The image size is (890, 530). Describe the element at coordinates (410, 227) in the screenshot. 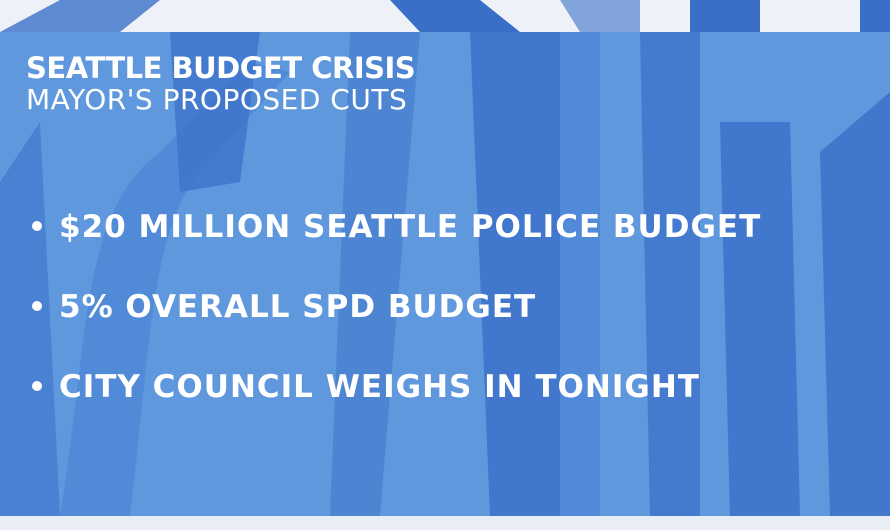

I see `bullet-text: $20 MILLION SEATTLE POLICE BUDGET` at that location.